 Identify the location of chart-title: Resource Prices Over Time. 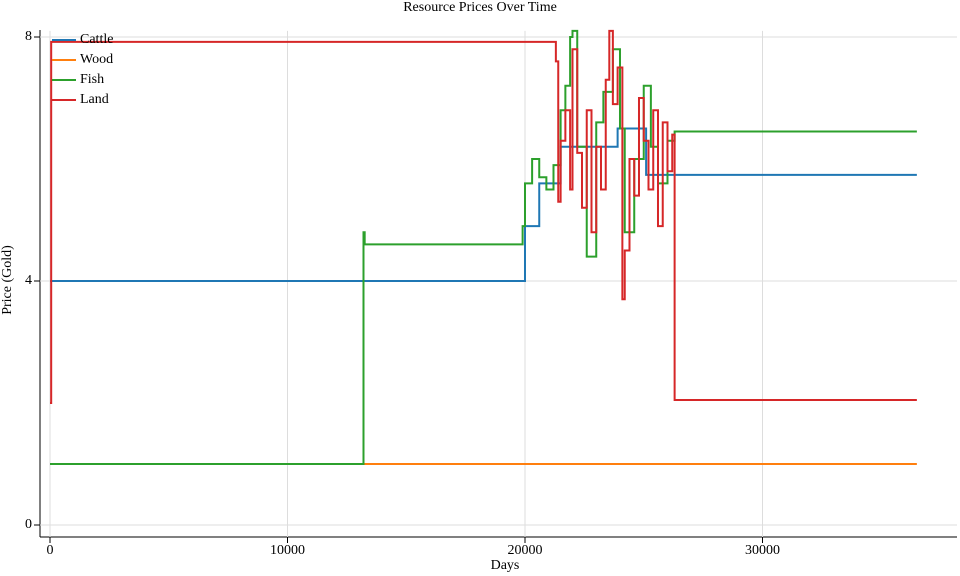
(480, 7).